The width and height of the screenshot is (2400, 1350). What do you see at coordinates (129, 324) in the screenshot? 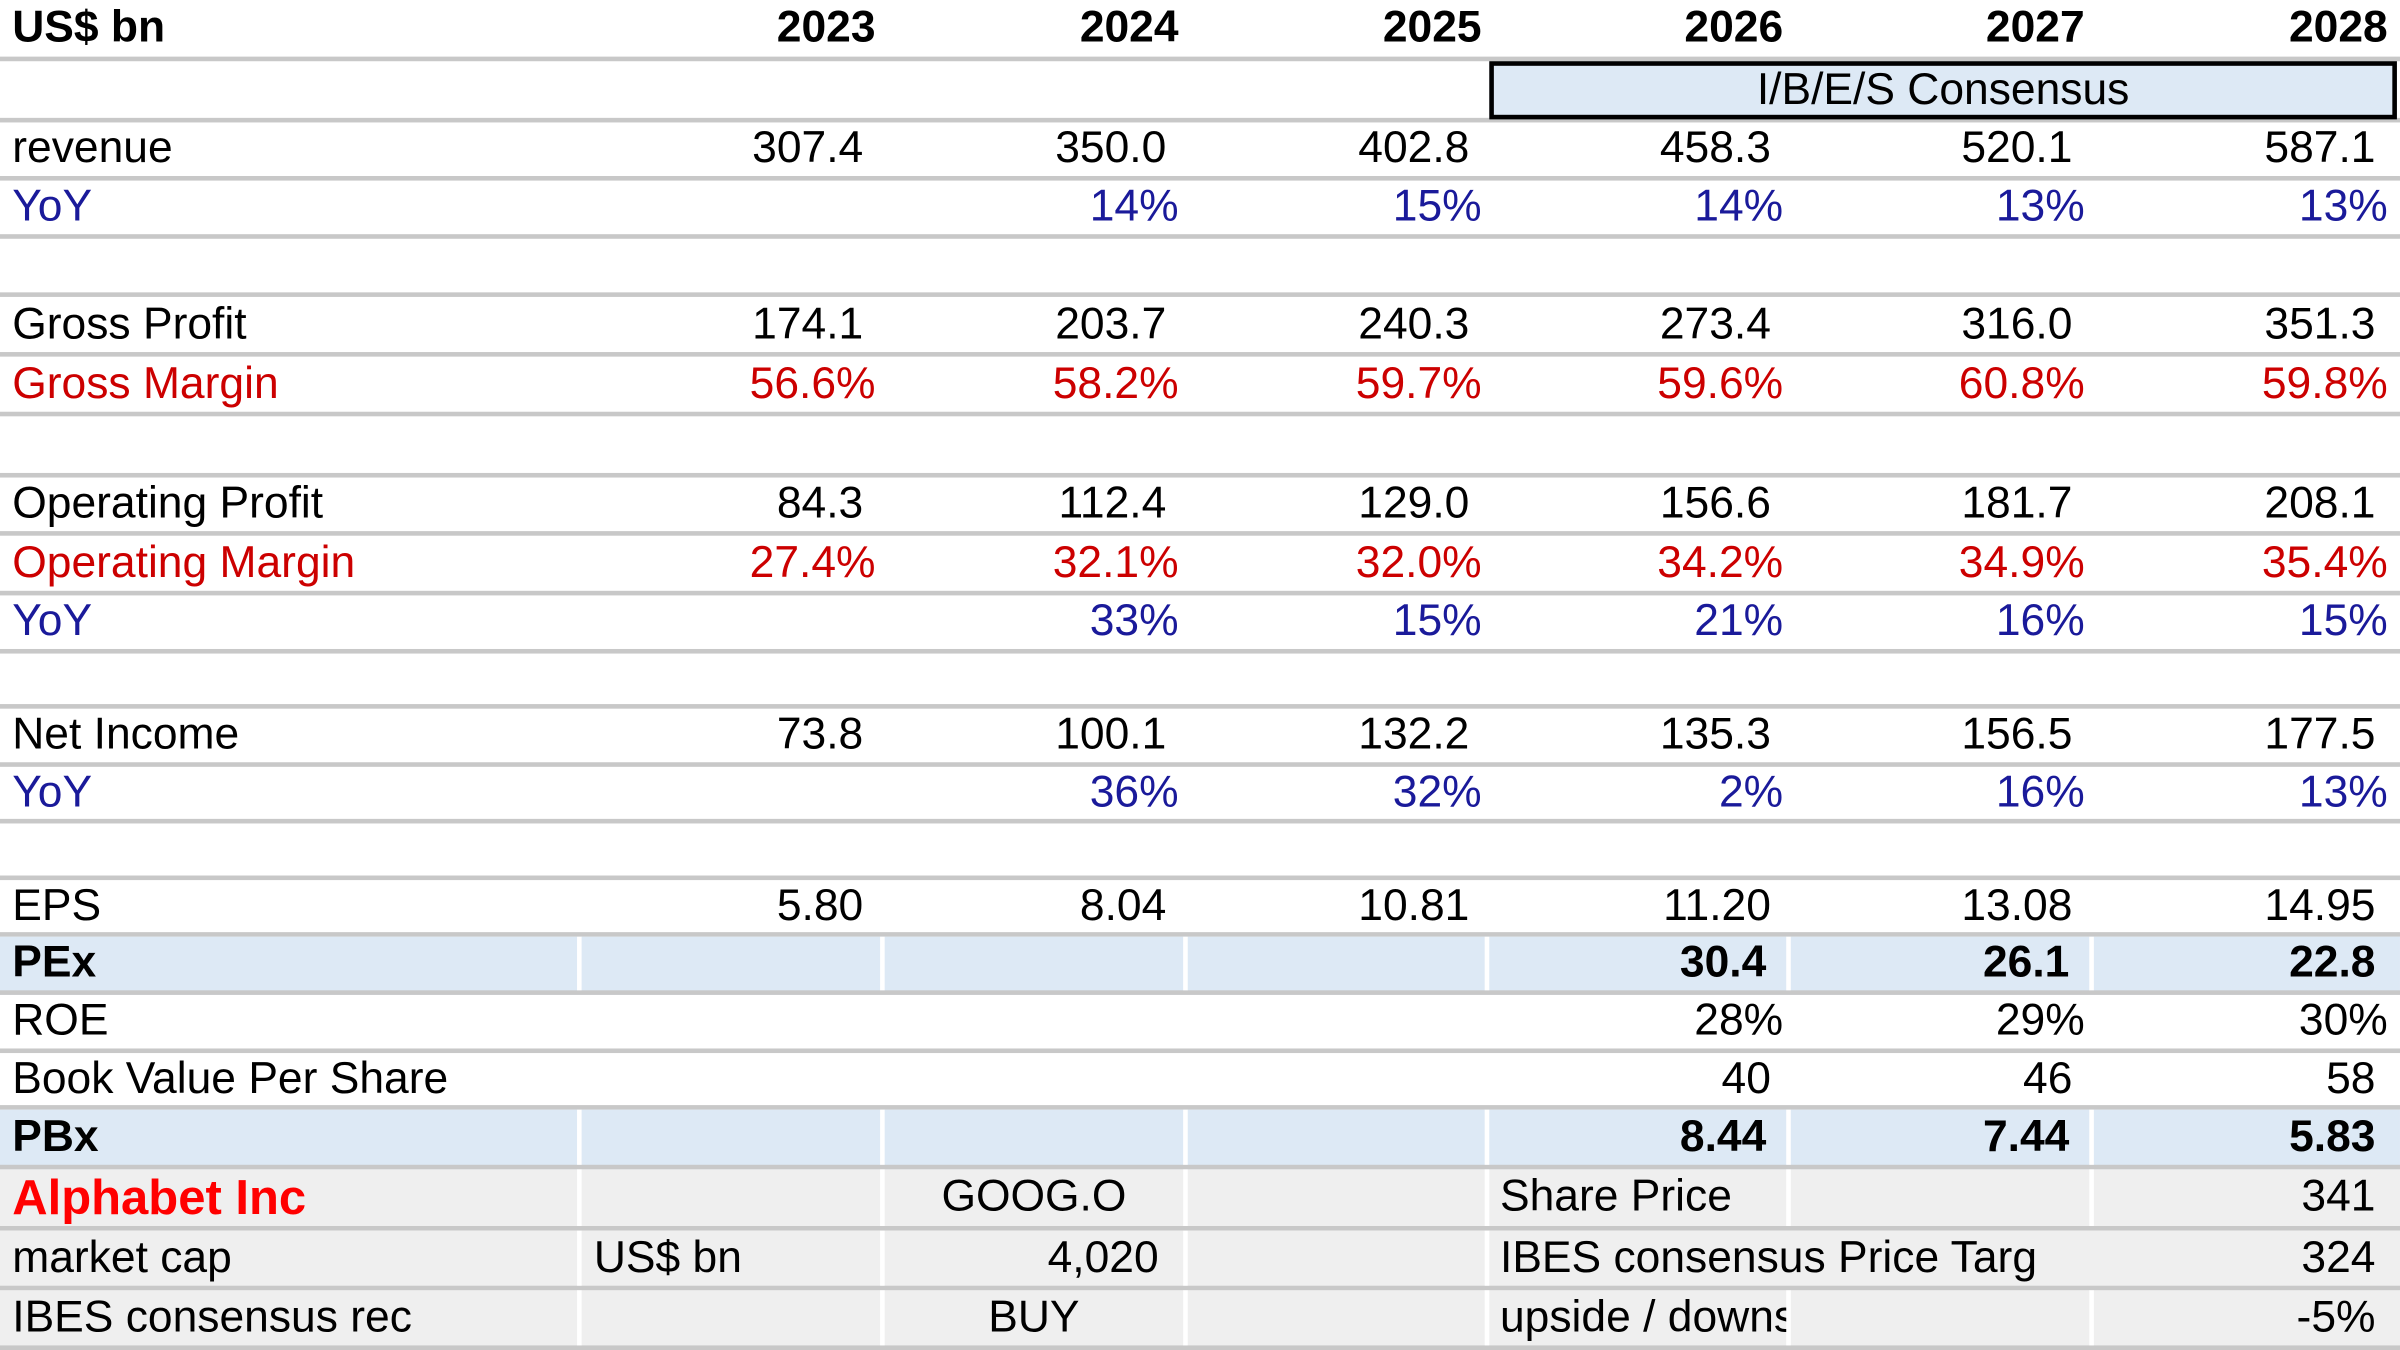
I see `gross-profit-label: Gross Profit` at bounding box center [129, 324].